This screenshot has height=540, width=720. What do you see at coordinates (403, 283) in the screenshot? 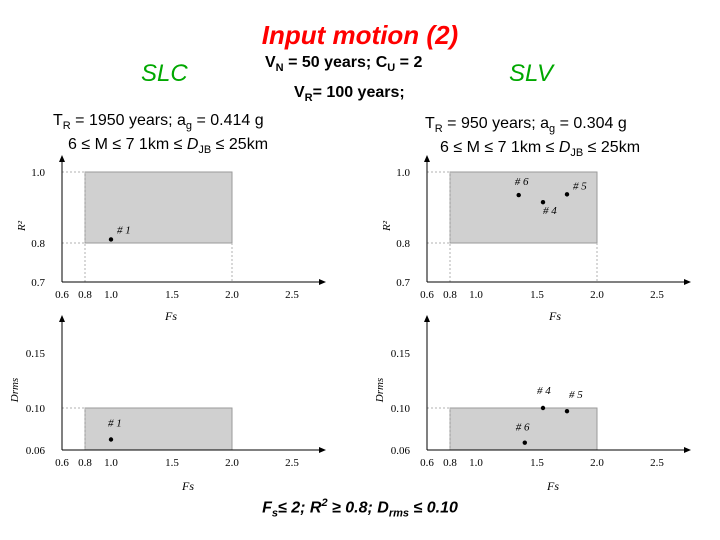
I see `slv-r2-y-tick-label: 0.7` at bounding box center [403, 283].